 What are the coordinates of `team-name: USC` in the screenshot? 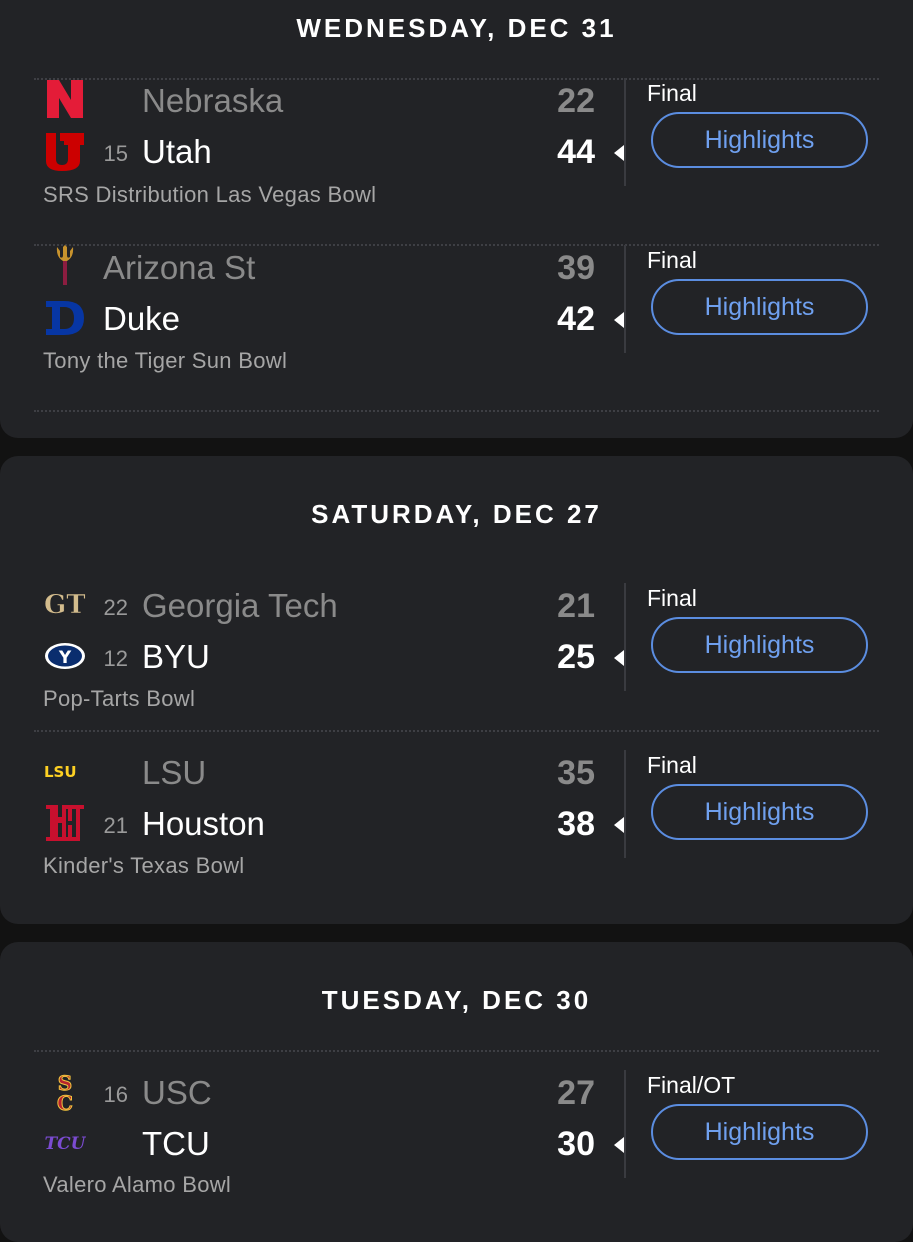 It's located at (177, 1092).